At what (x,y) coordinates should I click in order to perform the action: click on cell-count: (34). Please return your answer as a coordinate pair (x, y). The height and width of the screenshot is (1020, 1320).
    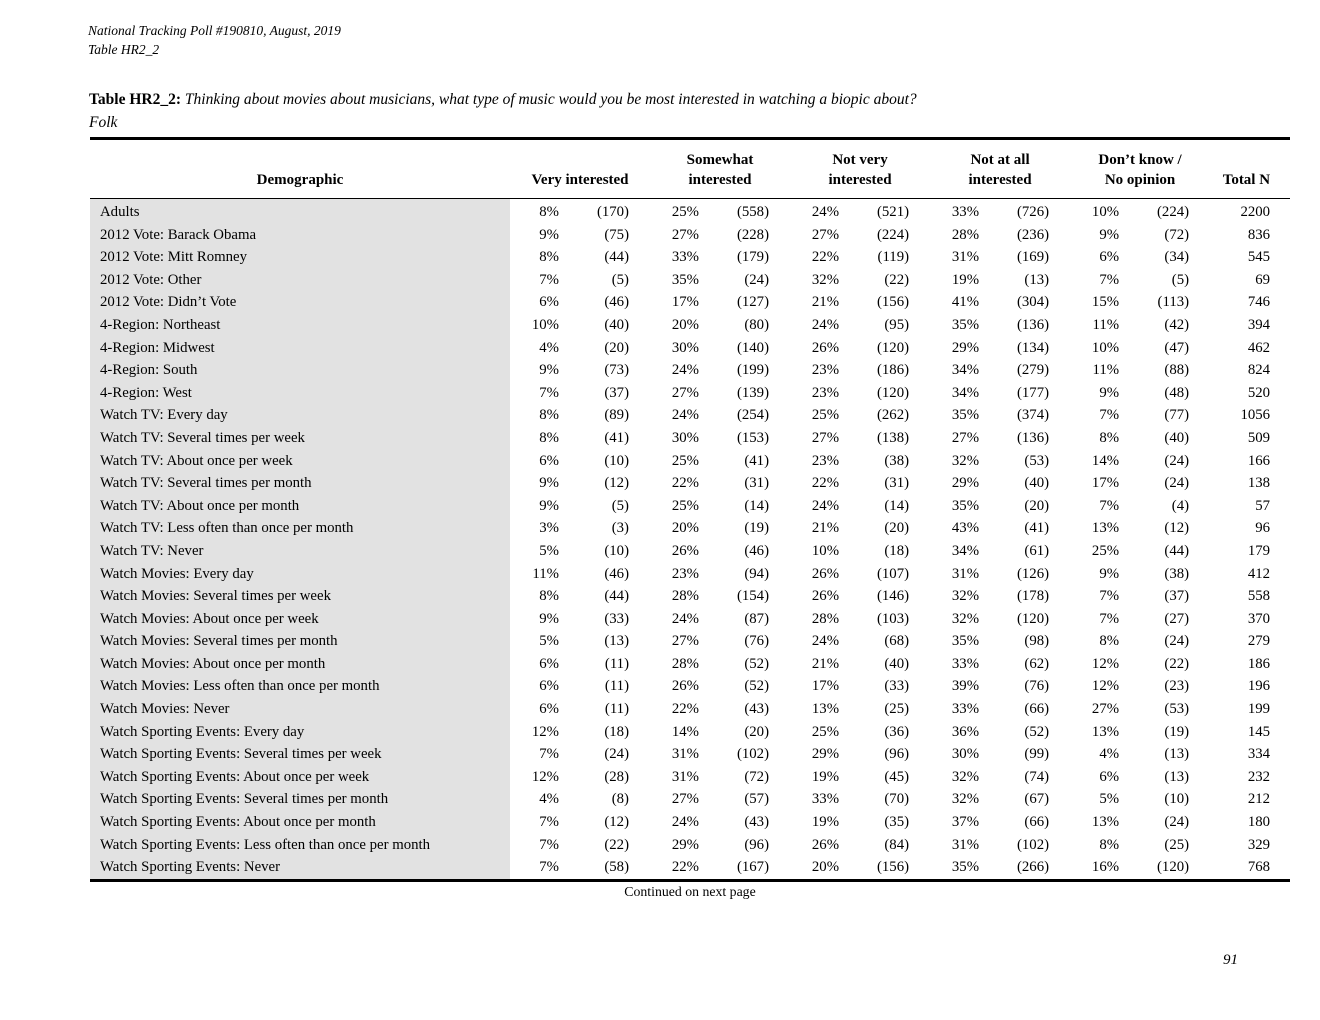
    Looking at the image, I should click on (1177, 257).